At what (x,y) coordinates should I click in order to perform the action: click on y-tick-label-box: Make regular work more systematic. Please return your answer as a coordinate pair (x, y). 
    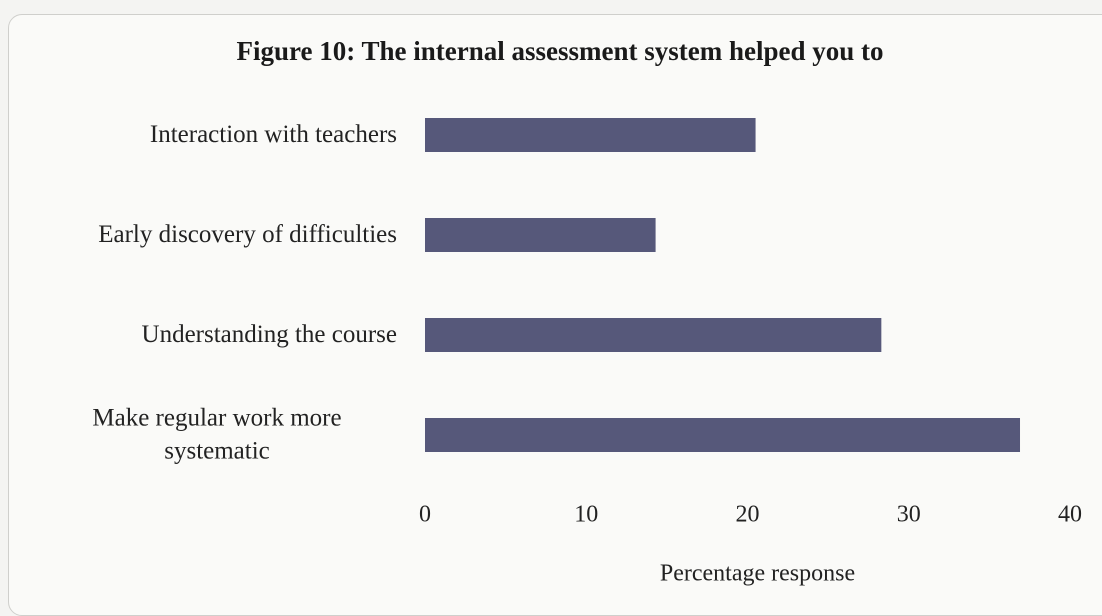
    Looking at the image, I should click on (217, 435).